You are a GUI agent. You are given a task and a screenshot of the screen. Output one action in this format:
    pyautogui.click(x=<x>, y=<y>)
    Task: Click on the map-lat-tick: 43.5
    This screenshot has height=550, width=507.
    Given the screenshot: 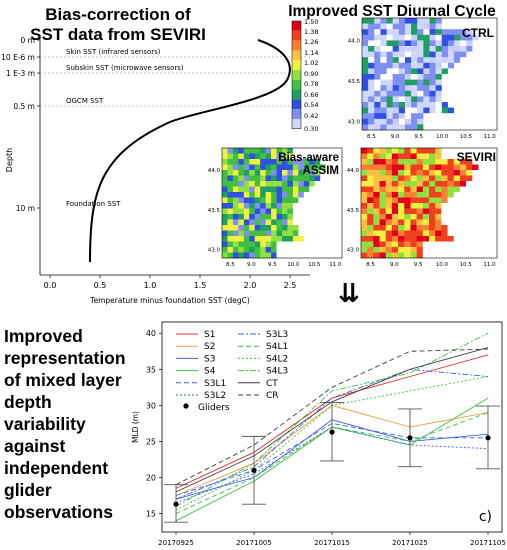 What is the action you would take?
    pyautogui.click(x=353, y=211)
    